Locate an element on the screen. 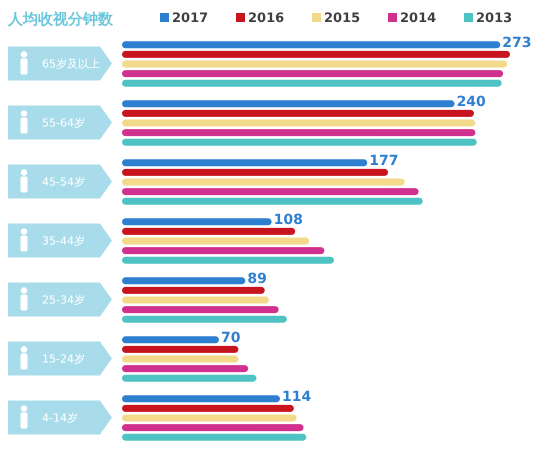 The image size is (550, 458). legend-label: 2017 is located at coordinates (190, 18).